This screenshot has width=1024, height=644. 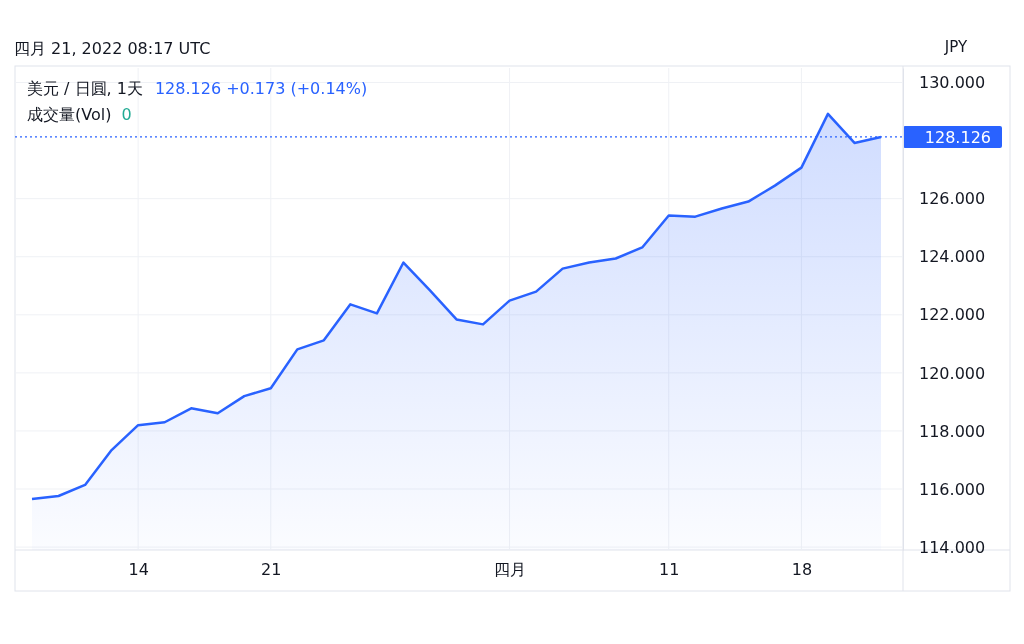 I want to click on y-tick-label: 114.000, so click(x=952, y=547).